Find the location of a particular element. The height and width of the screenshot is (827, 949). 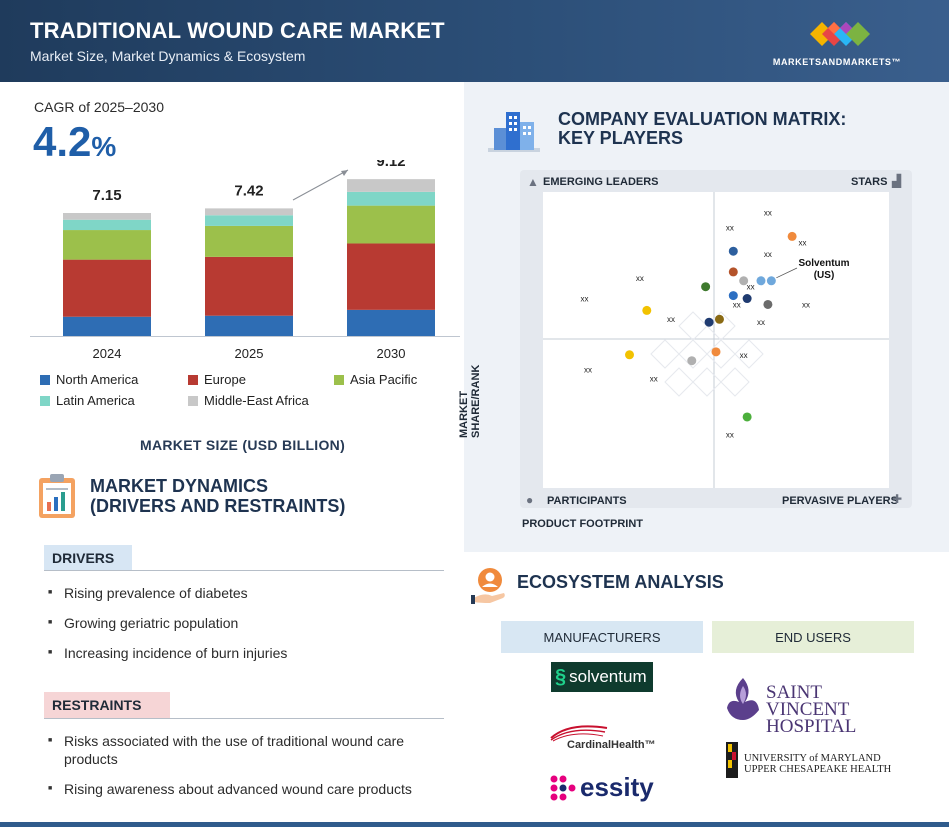

legend-label: Europe is located at coordinates (225, 379).